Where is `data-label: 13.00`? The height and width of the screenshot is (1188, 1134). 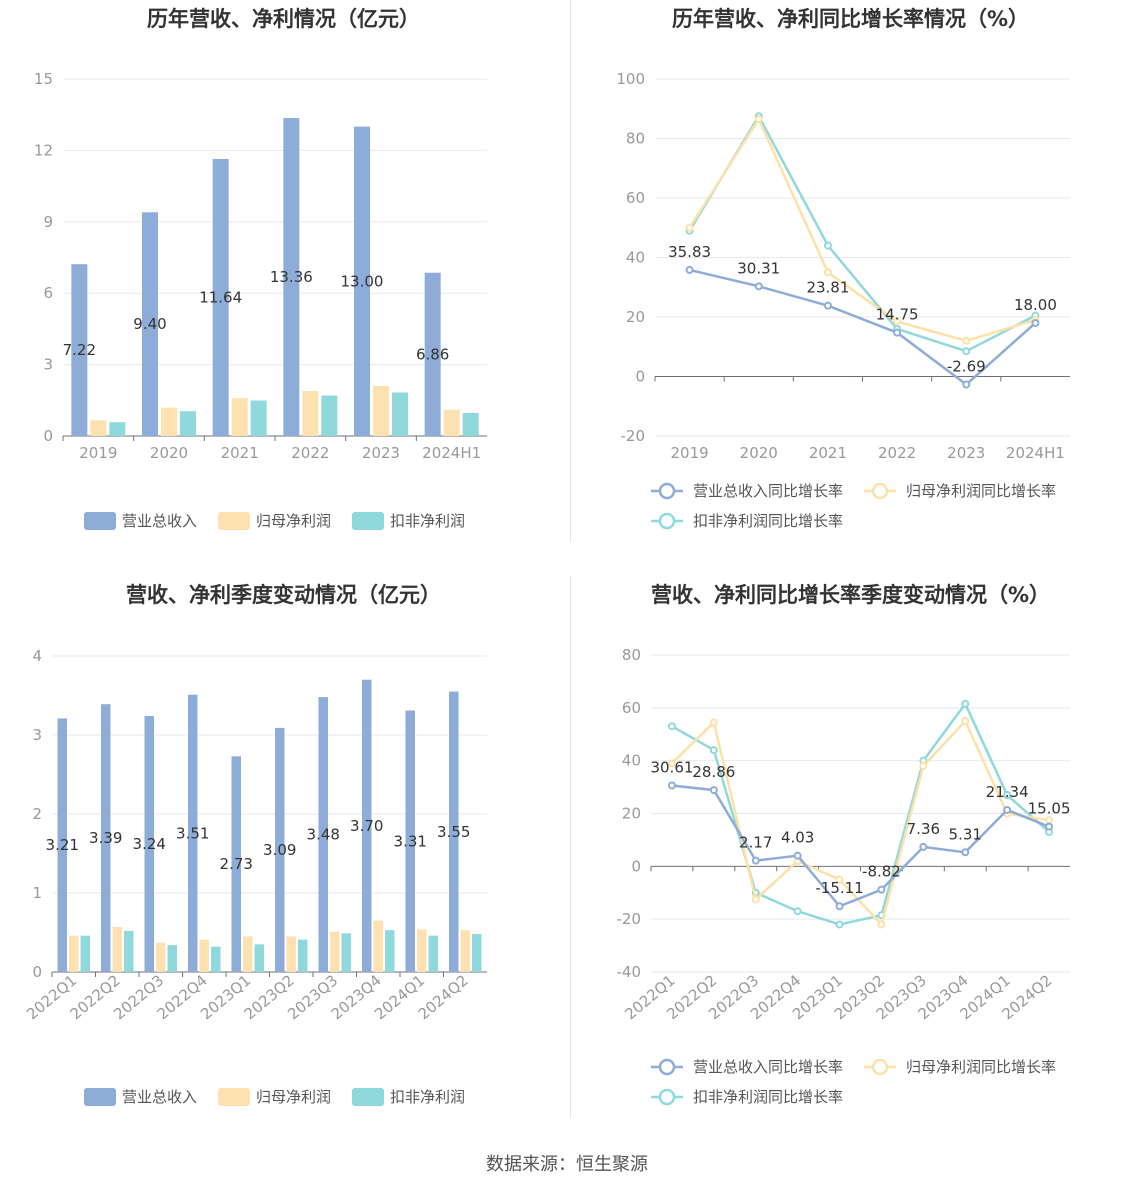
data-label: 13.00 is located at coordinates (362, 281).